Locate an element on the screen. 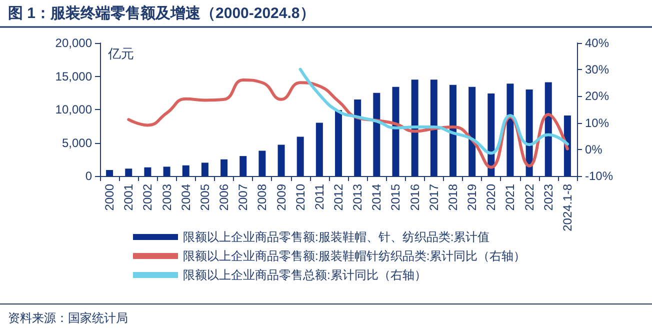 The width and height of the screenshot is (652, 335). y-tick-label: 10,000 is located at coordinates (73, 109).